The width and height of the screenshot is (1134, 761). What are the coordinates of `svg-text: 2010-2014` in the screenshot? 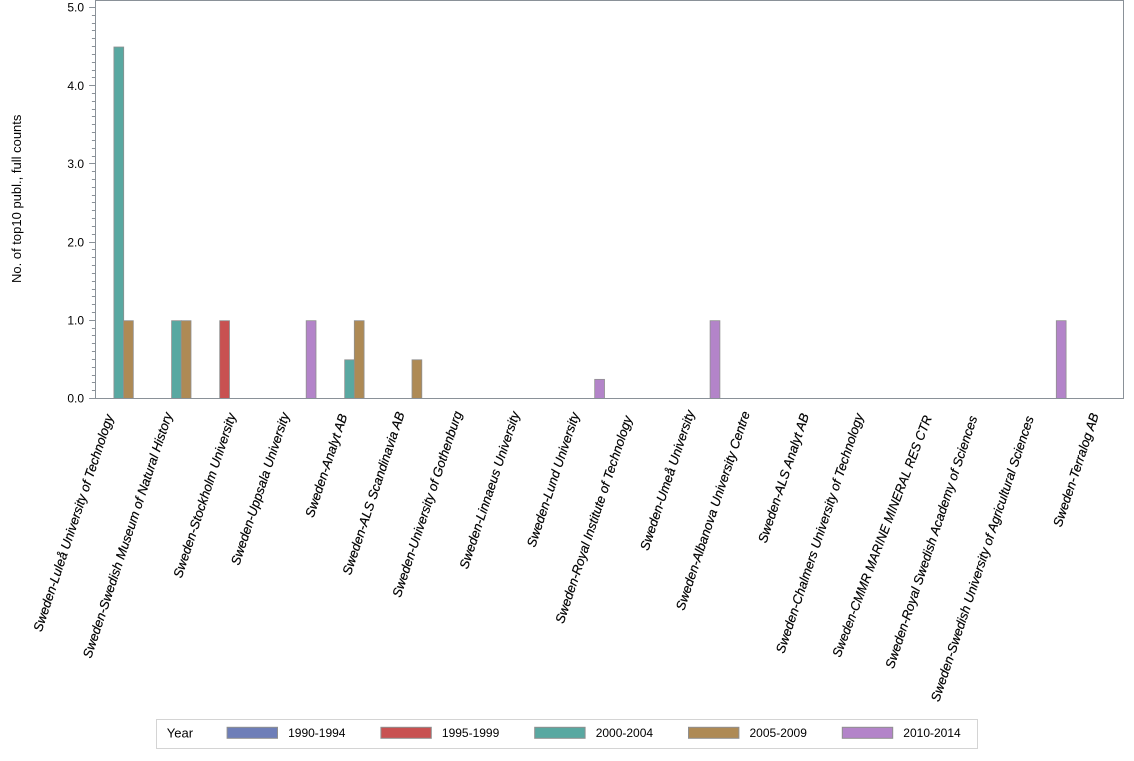 It's located at (932, 733).